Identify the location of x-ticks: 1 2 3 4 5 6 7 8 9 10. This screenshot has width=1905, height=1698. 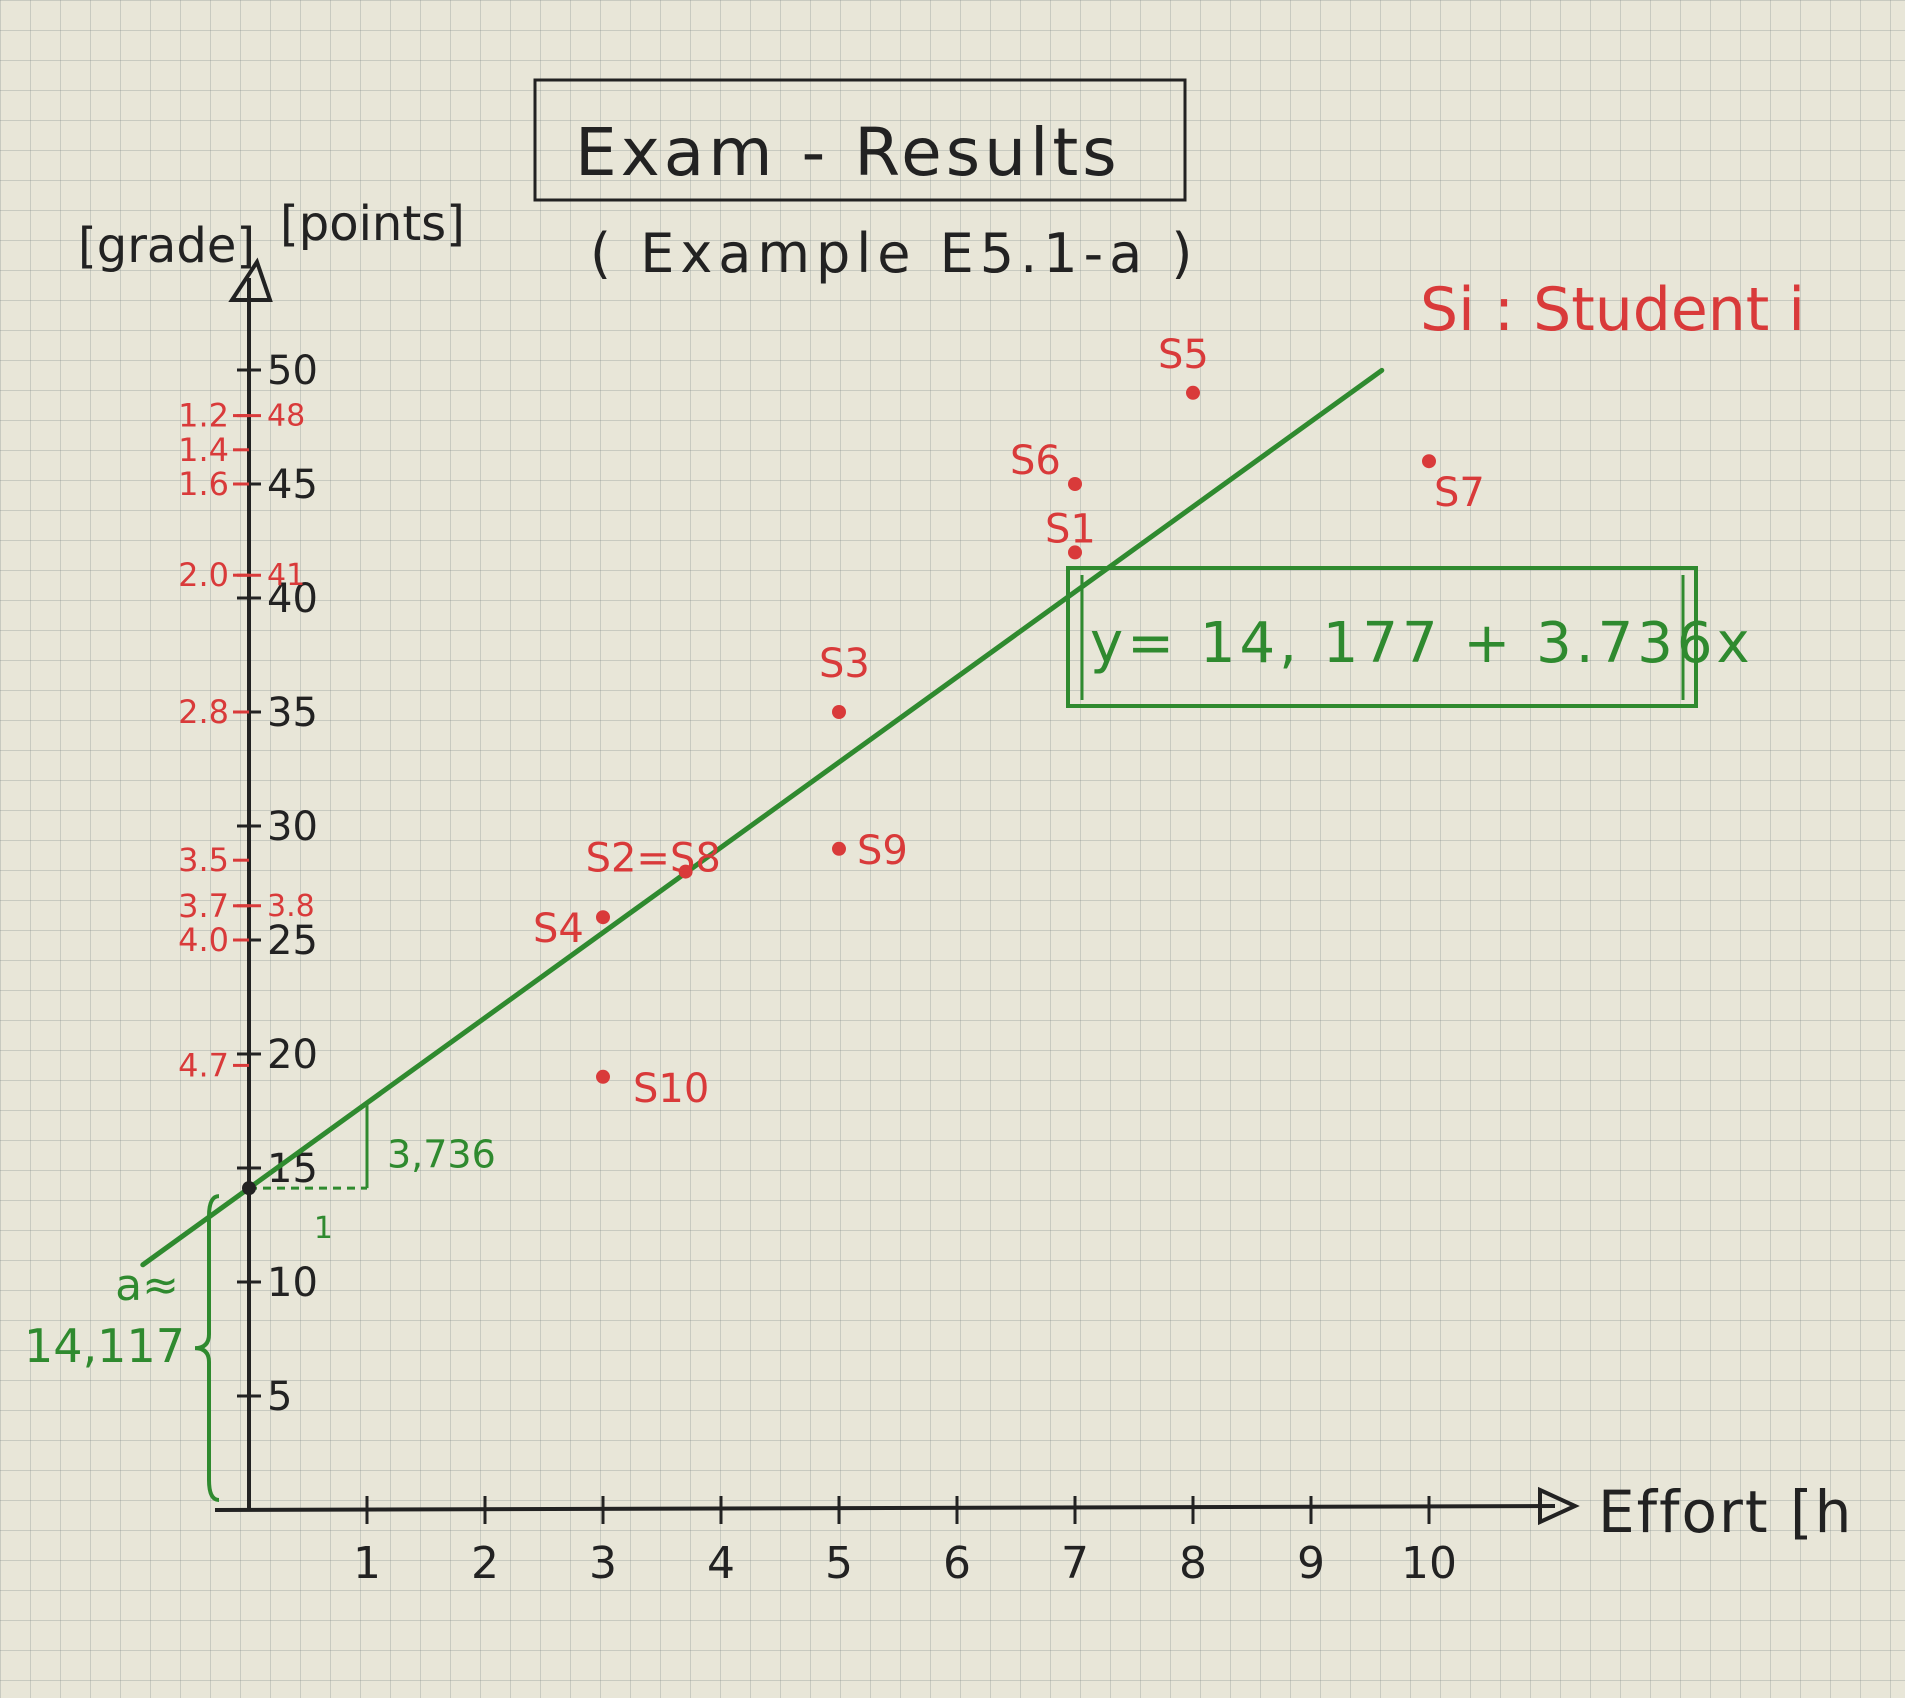
(905, 1542).